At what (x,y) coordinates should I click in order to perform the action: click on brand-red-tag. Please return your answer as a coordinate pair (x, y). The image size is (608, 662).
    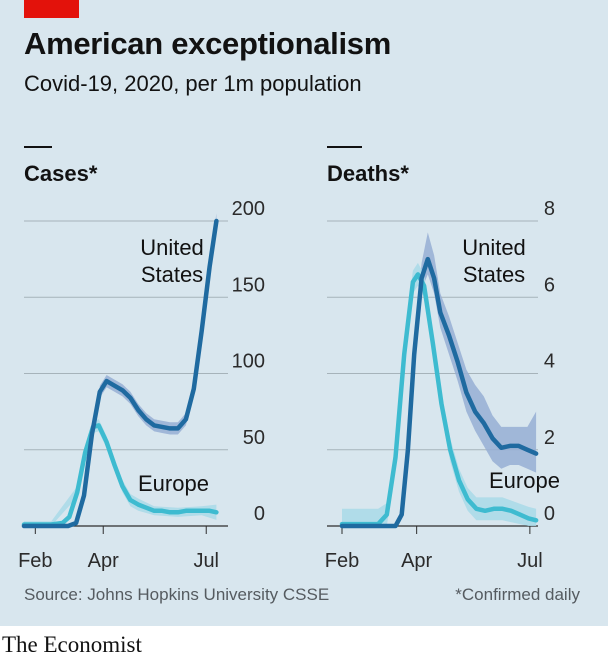
    Looking at the image, I should click on (51, 9).